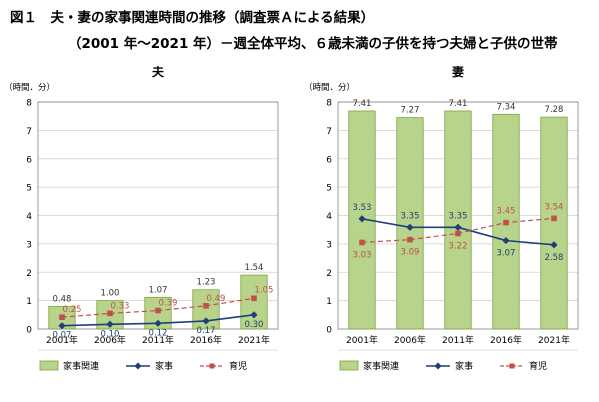  Describe the element at coordinates (158, 290) in the screenshot. I see `husband-bar-label: 1.07` at that location.